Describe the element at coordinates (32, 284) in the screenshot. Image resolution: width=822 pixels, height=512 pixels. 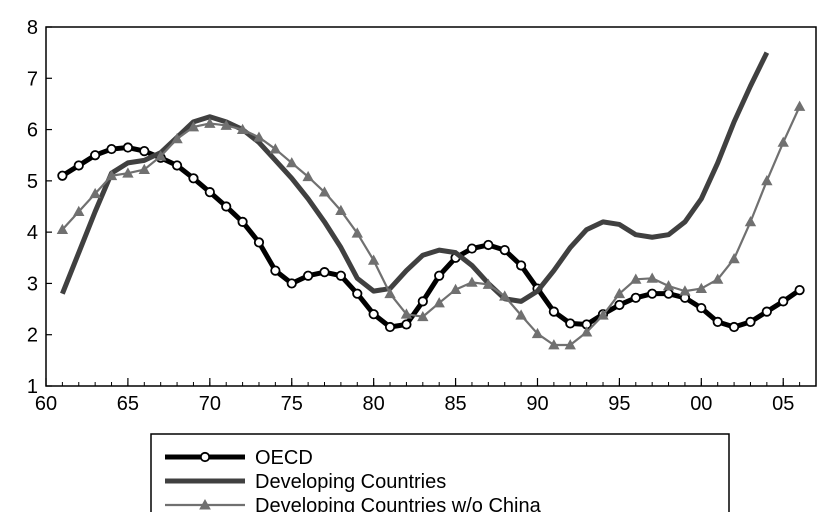
I see `y-tick-label: 3` at that location.